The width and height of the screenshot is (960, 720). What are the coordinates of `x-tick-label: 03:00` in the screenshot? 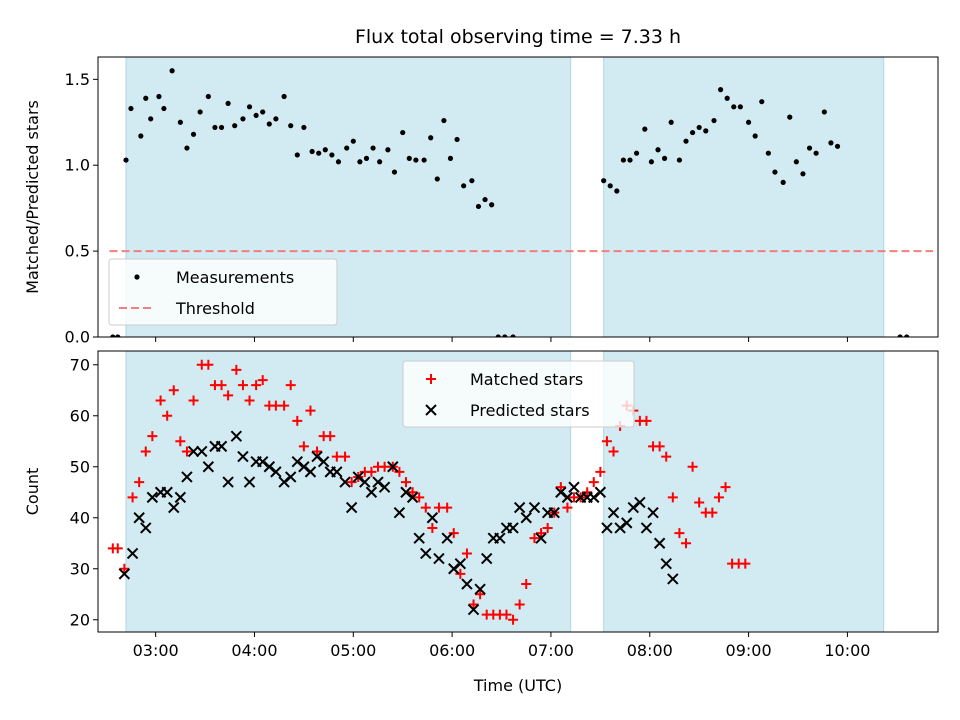 It's located at (156, 650).